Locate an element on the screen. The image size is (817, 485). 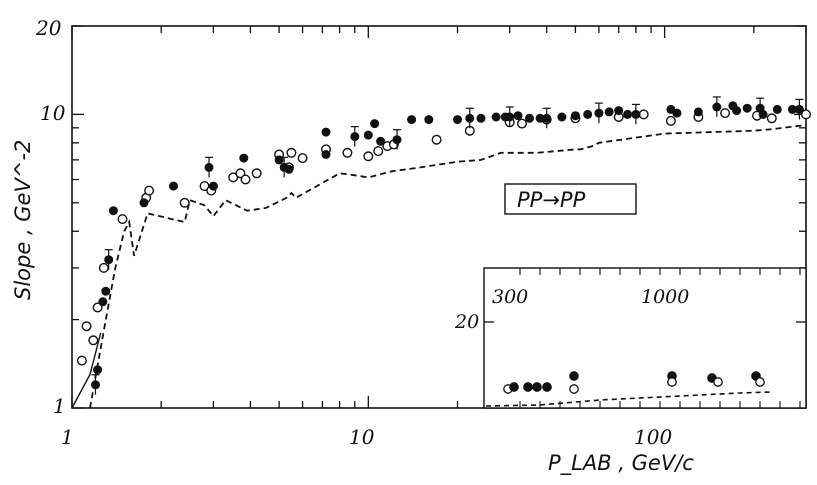
inset-tick-label-1000: 1000 is located at coordinates (665, 297).